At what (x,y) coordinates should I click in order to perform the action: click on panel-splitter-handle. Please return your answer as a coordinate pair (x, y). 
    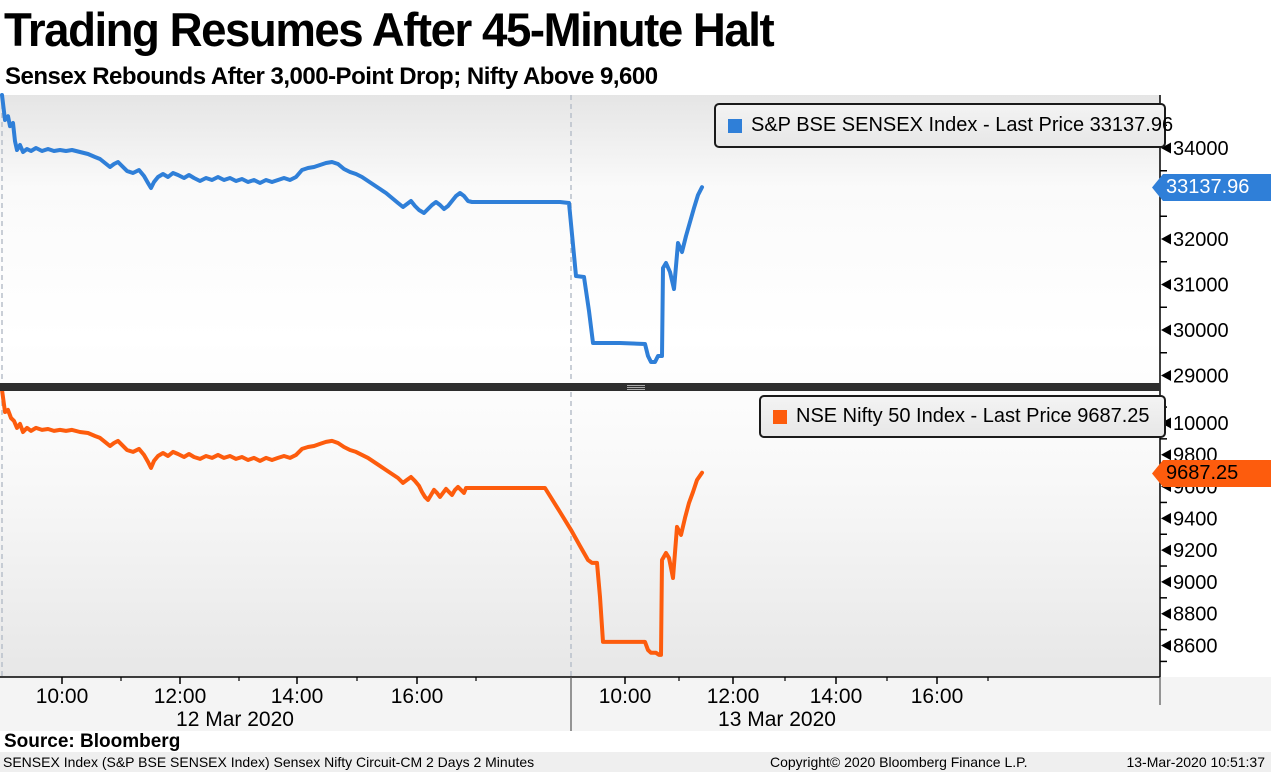
    Looking at the image, I should click on (636, 387).